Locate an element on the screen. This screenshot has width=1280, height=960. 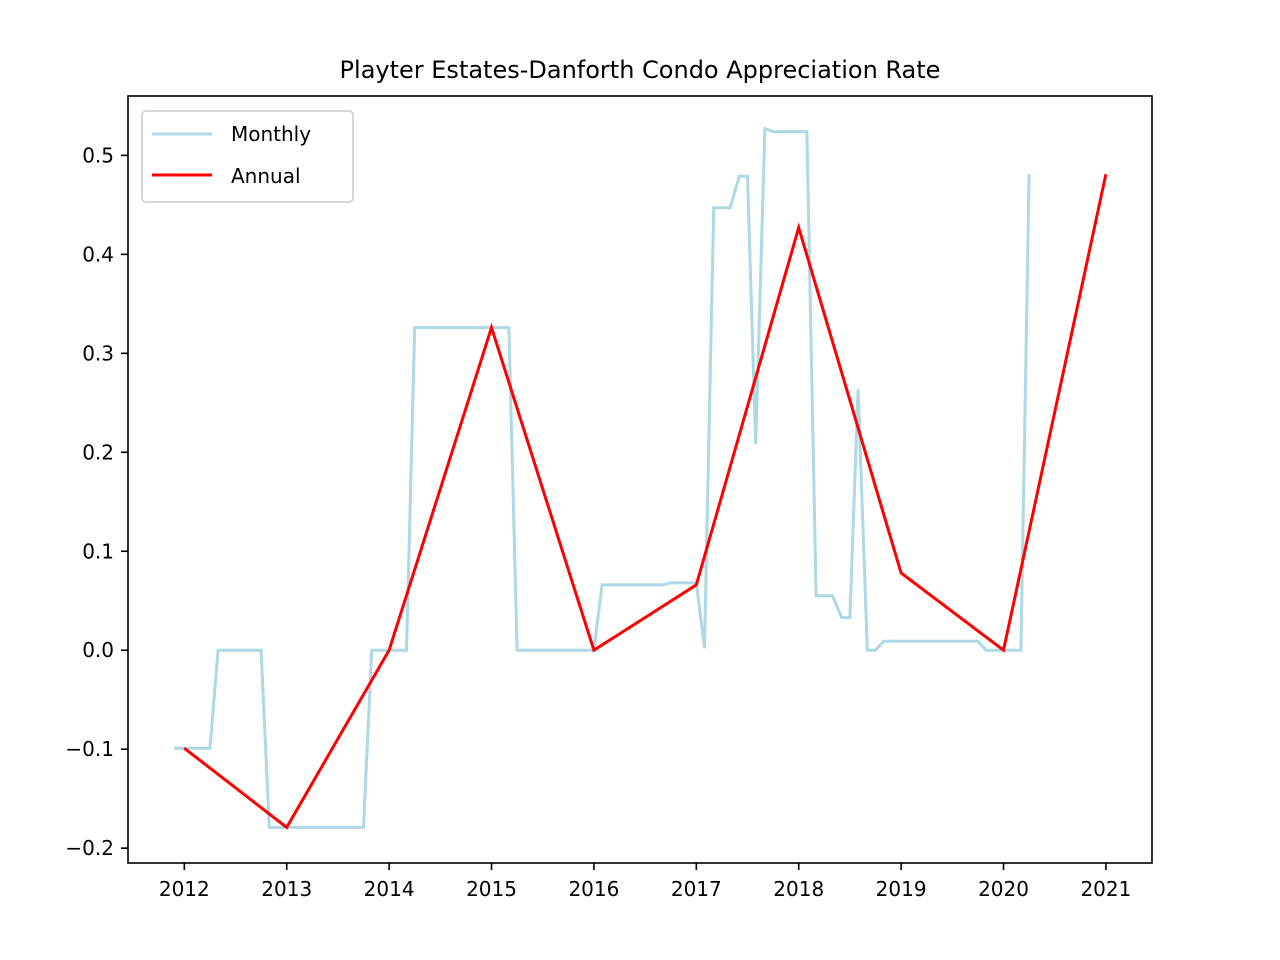
y-tick-label: 0.0 is located at coordinates (98, 650).